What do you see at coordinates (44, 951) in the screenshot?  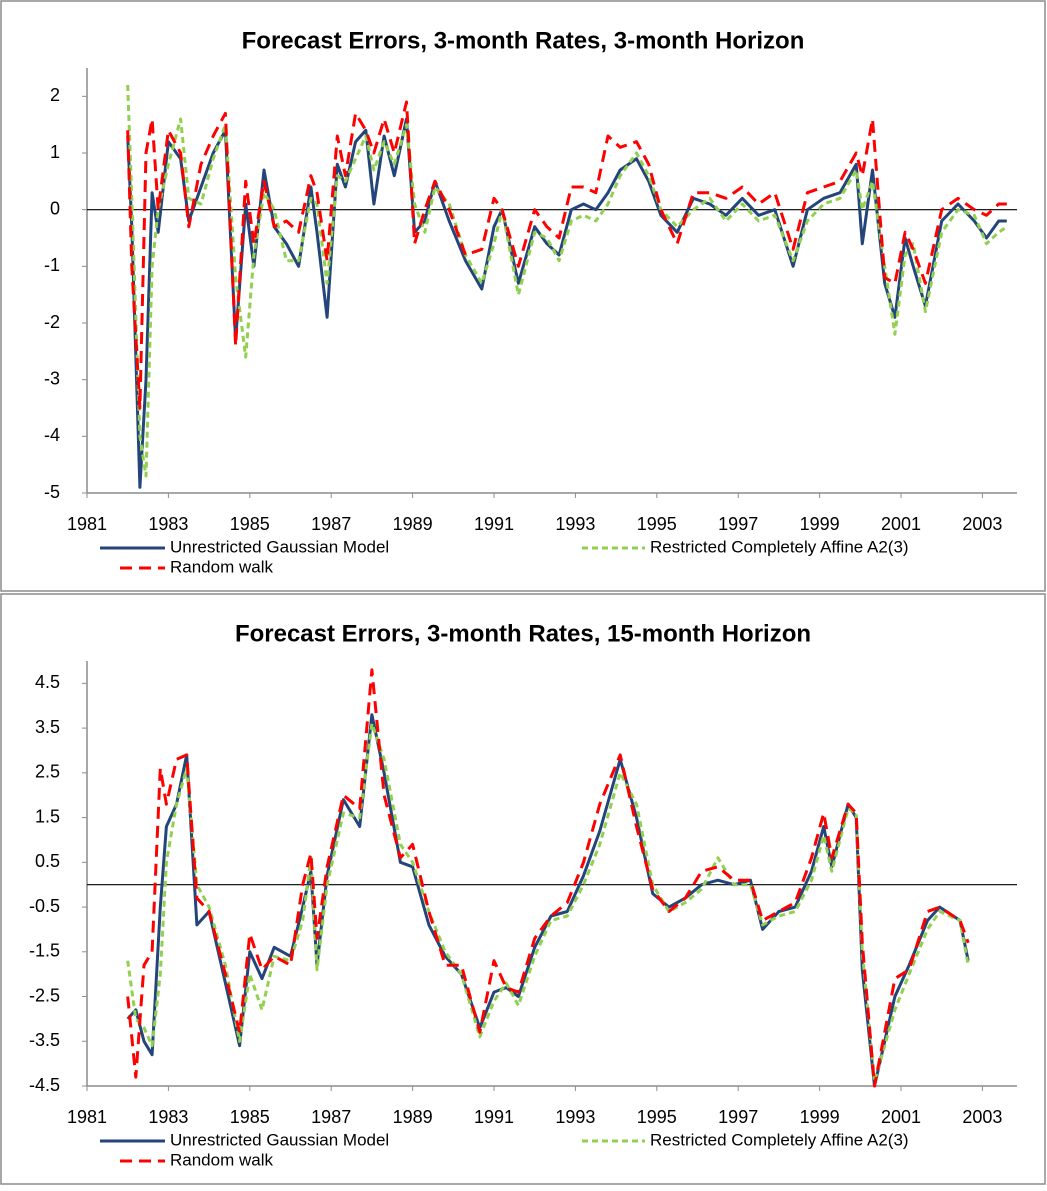 I see `y-tick-label: -1.5` at bounding box center [44, 951].